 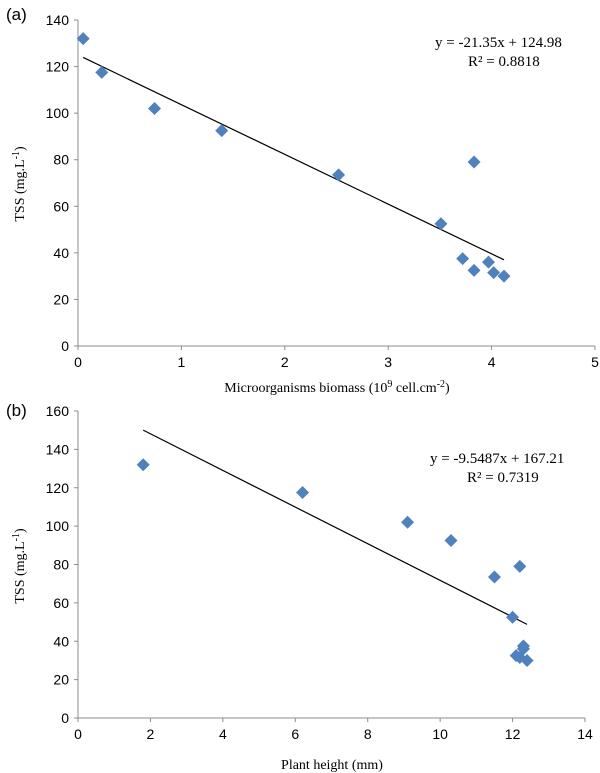 I want to click on x-tick-label: 1, so click(x=182, y=362).